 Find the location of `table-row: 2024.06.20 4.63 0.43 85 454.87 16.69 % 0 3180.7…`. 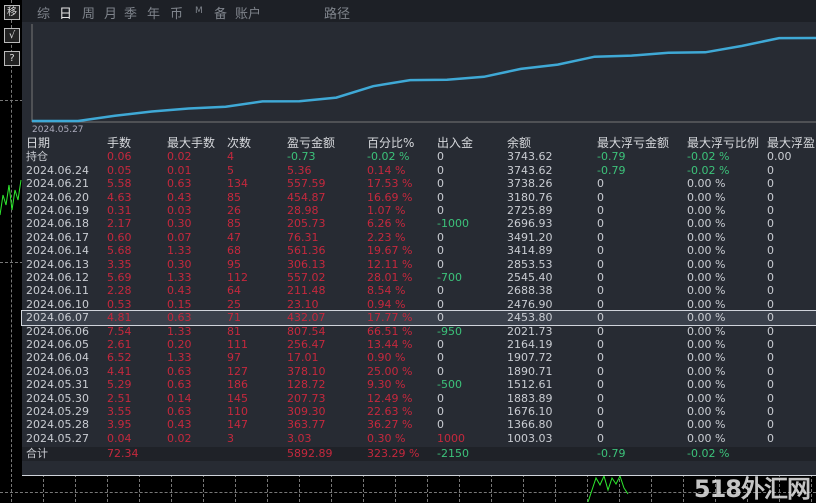

table-row: 2024.06.20 4.63 0.43 85 454.87 16.69 % 0 3180.7… is located at coordinates (419, 197).